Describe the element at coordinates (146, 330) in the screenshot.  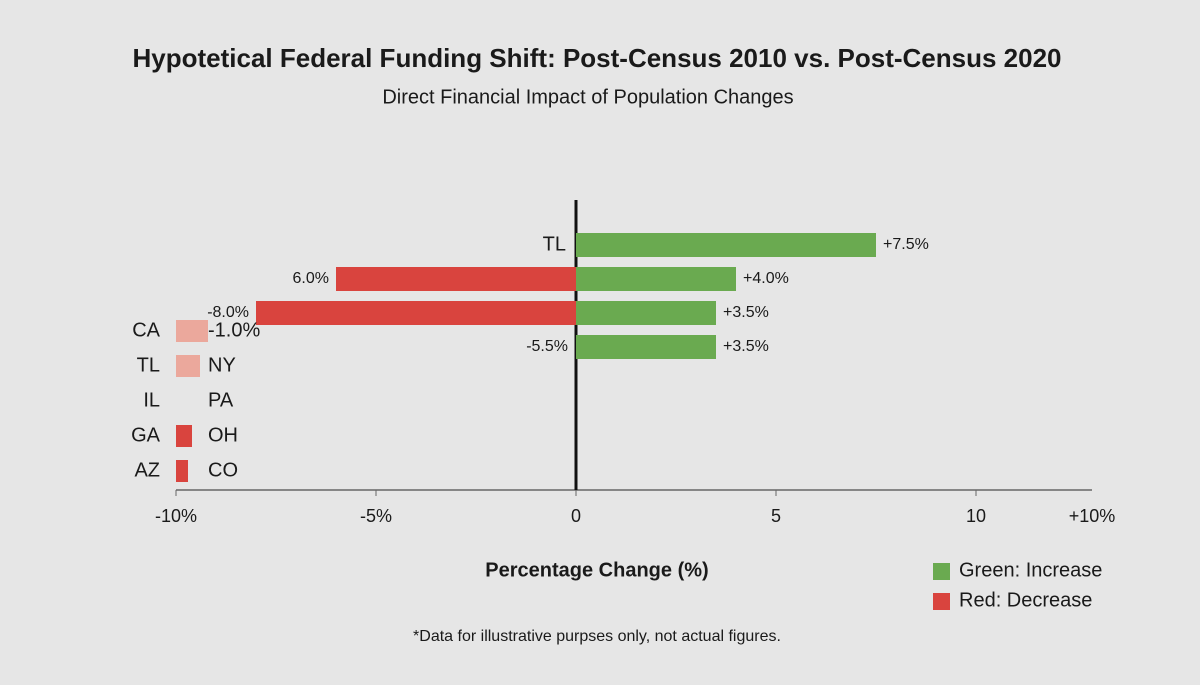
I see `inset-category: CA` at that location.